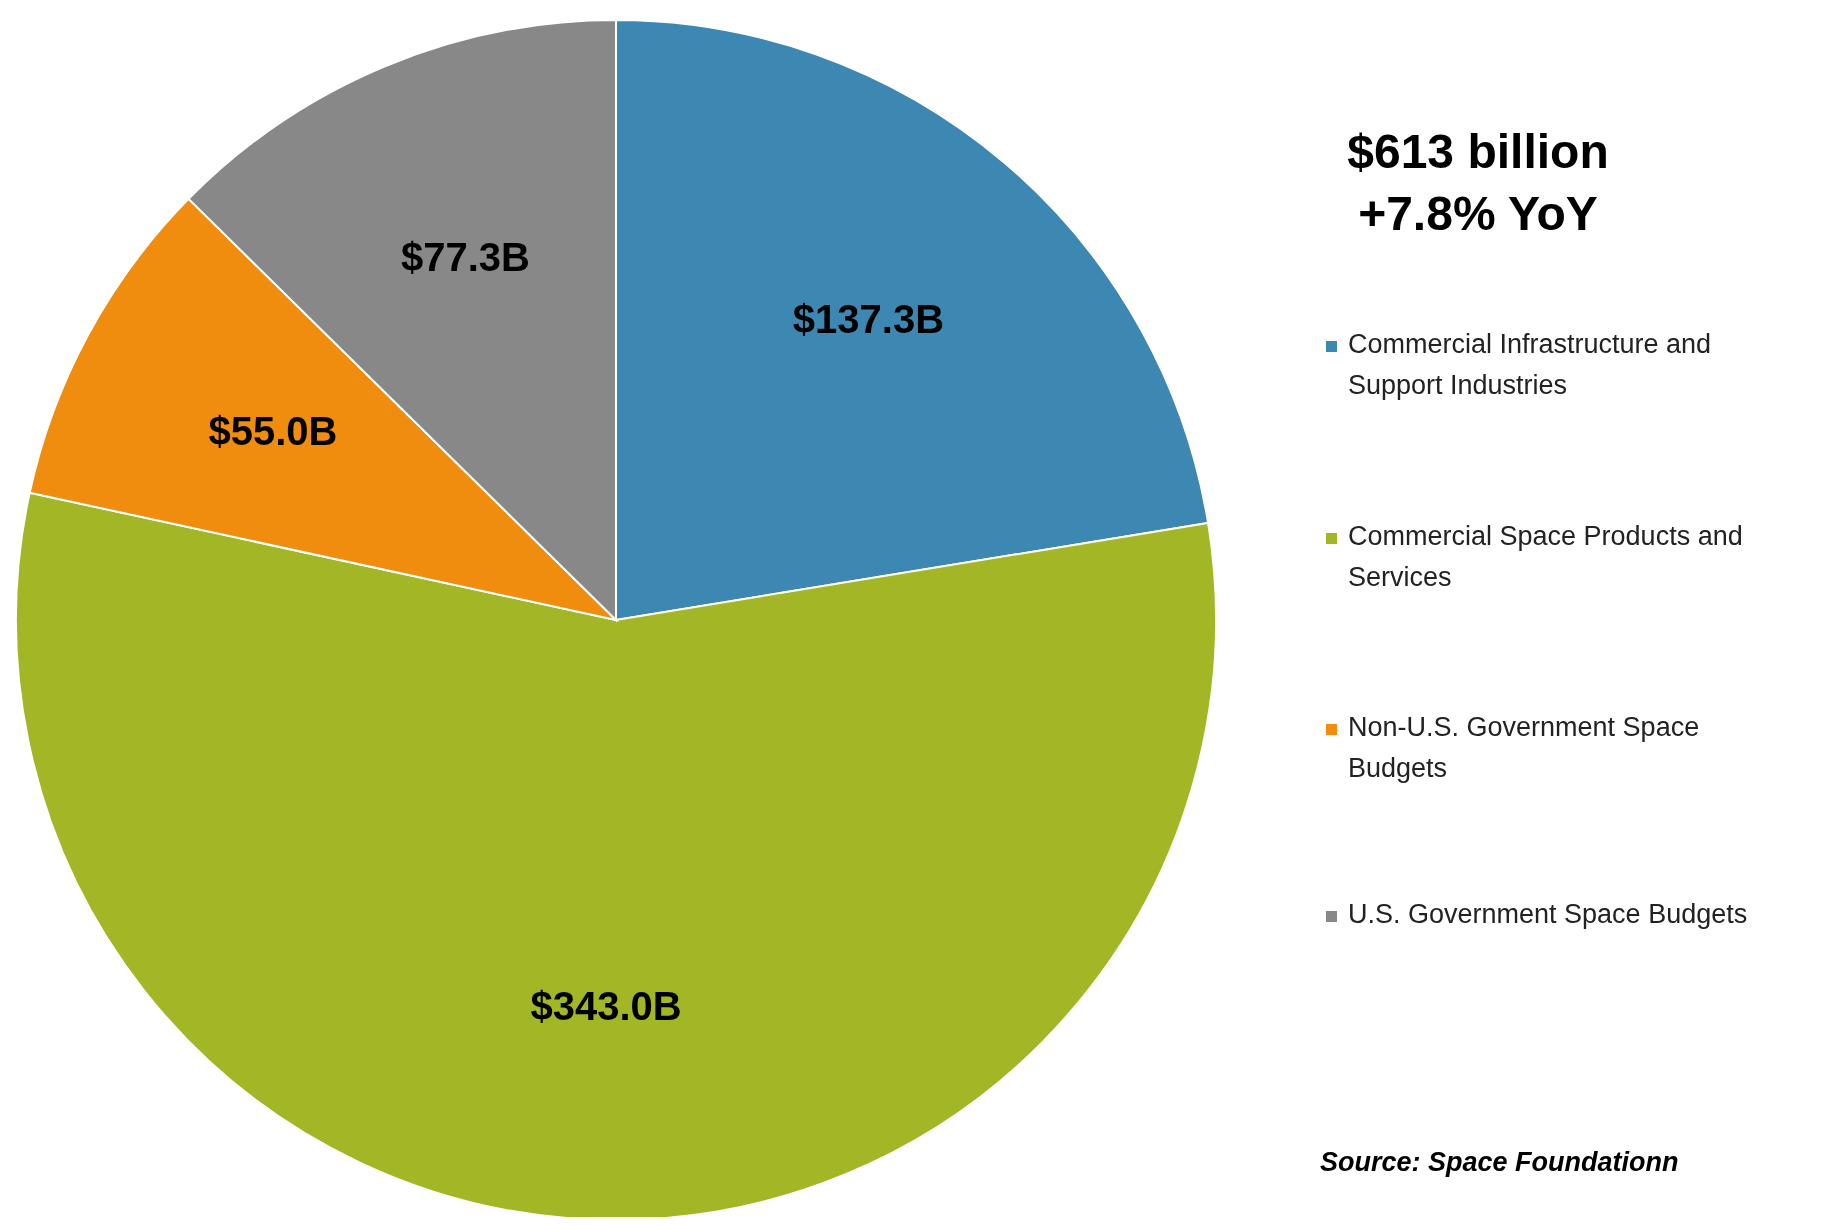  Describe the element at coordinates (465, 256) in the screenshot. I see `data-label: $77.3B` at that location.